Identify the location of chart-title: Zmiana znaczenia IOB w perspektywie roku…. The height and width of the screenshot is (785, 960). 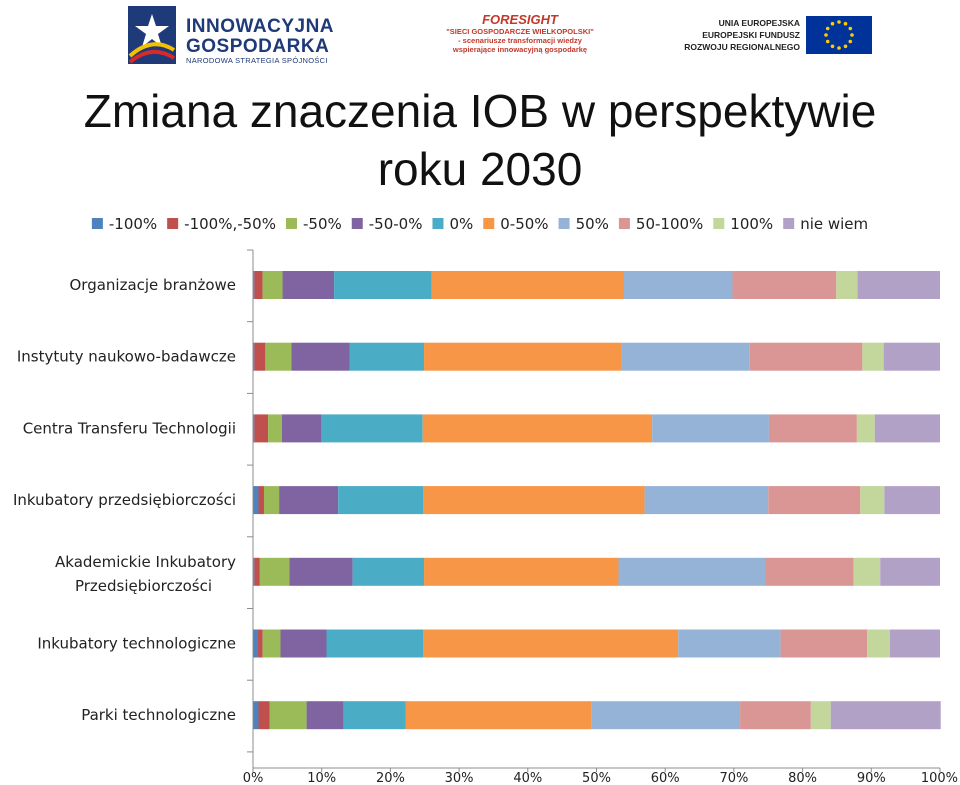
(480, 140).